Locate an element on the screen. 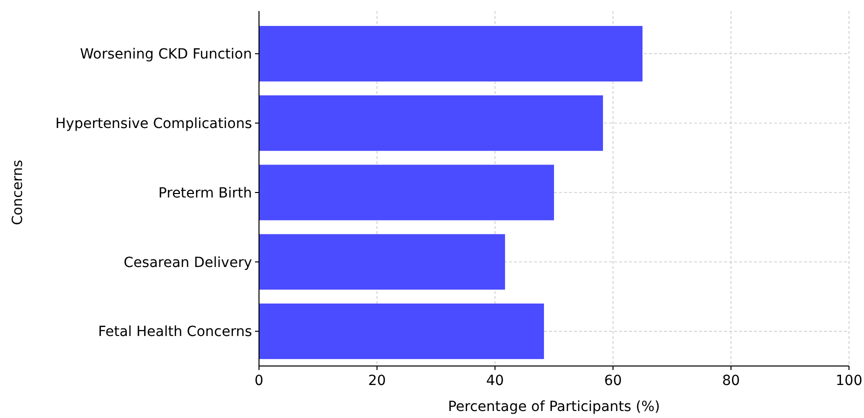  x-tick-label: 20 is located at coordinates (377, 381).